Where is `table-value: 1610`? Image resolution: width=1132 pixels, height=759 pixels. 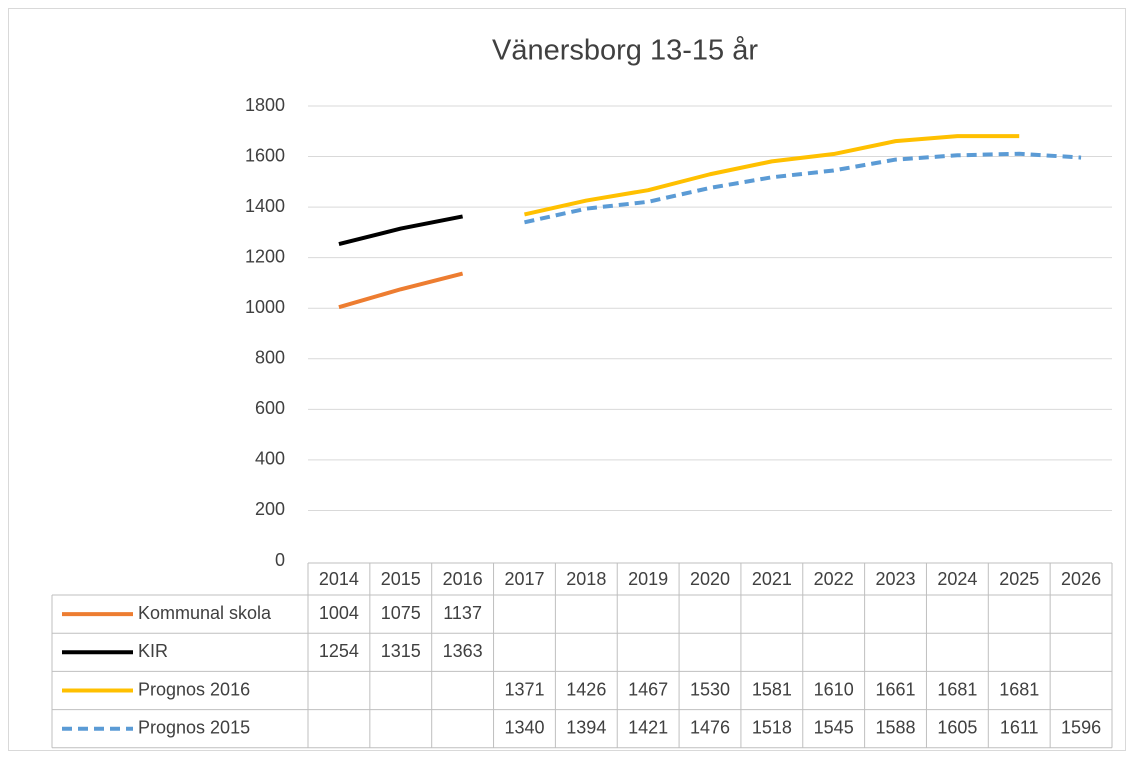 table-value: 1610 is located at coordinates (834, 689).